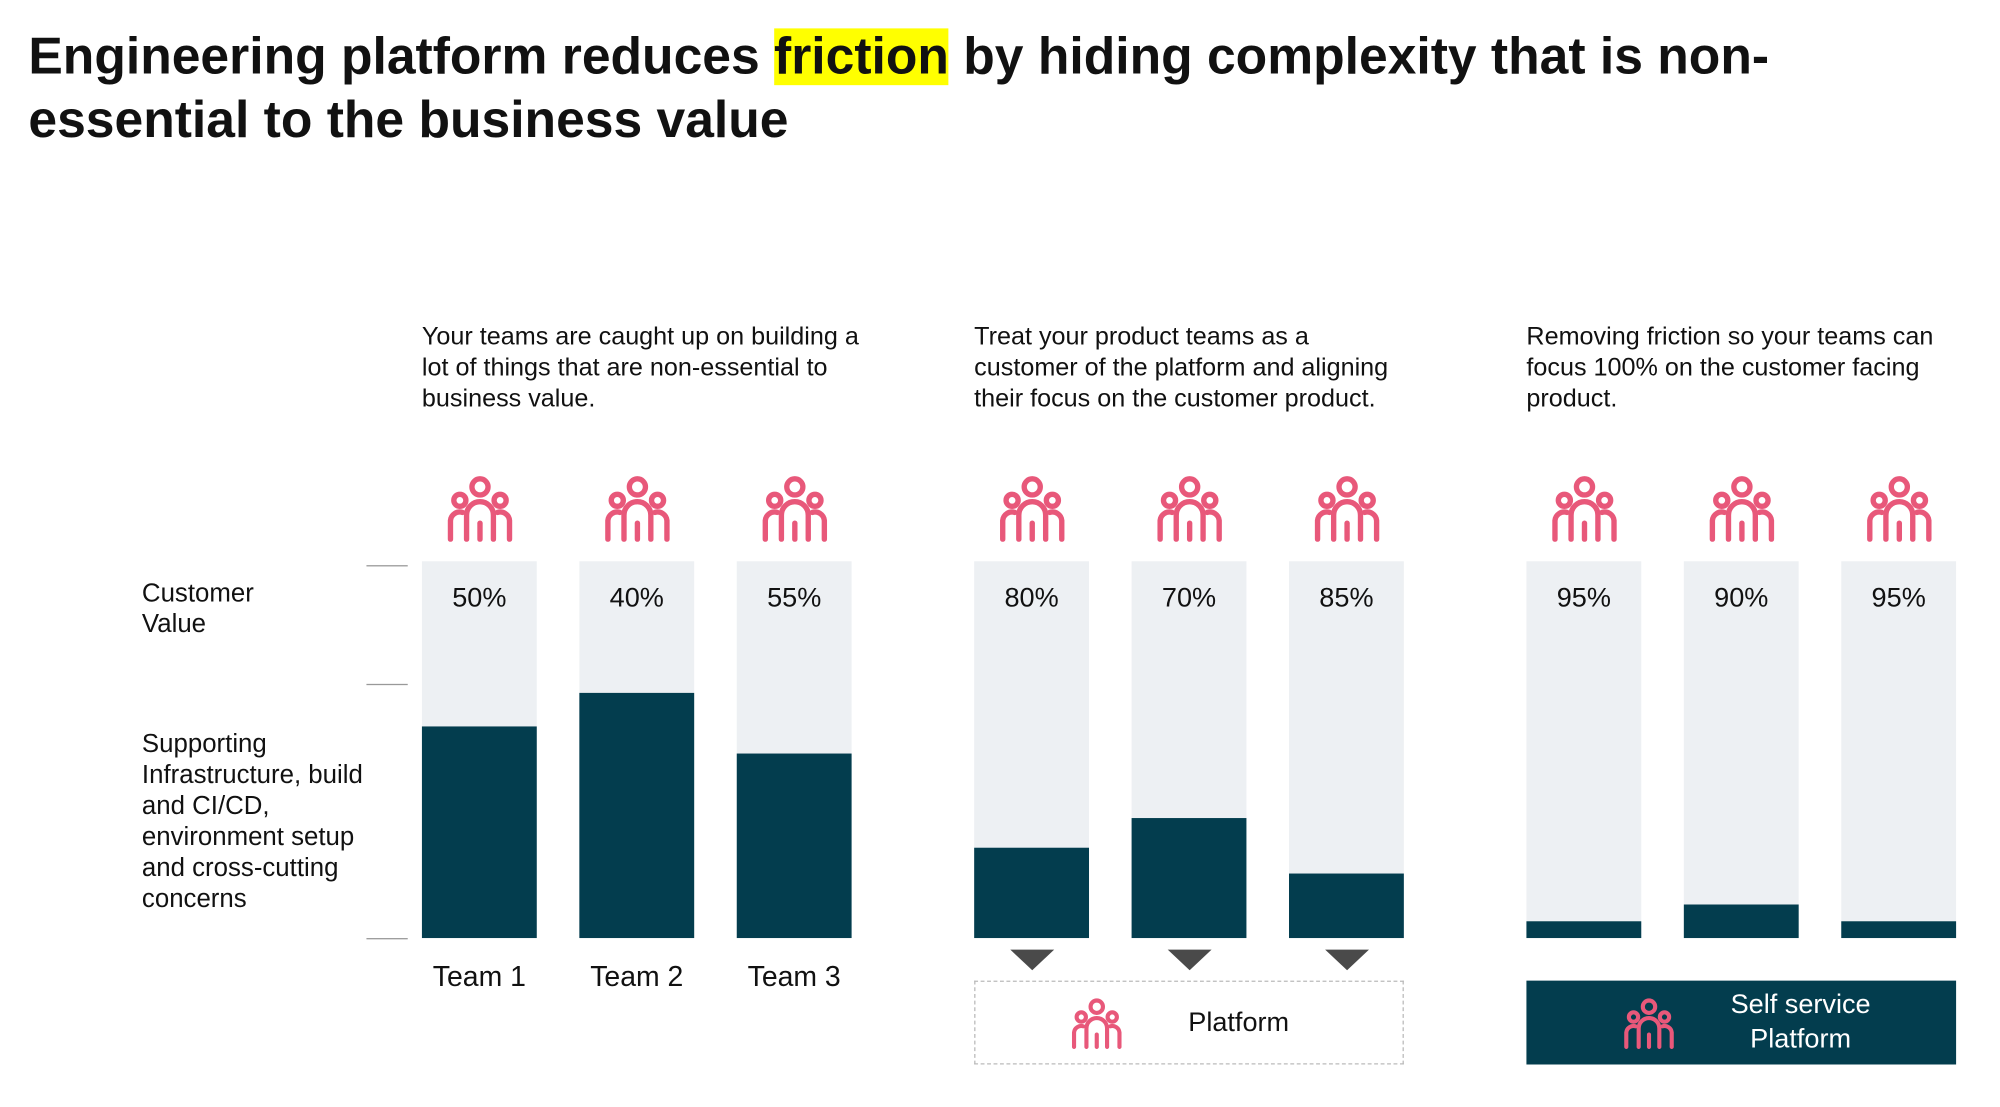 The height and width of the screenshot is (1107, 2000). What do you see at coordinates (636, 598) in the screenshot?
I see `bar-label: 40%` at bounding box center [636, 598].